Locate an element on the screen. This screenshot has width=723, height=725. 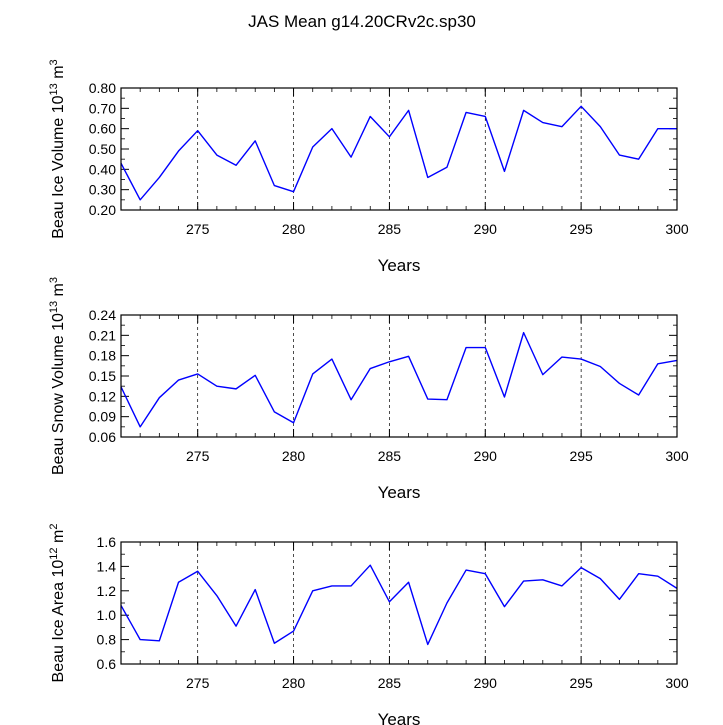
y-axis-label: Beau Ice Volume 1013 m3 is located at coordinates (57, 148).